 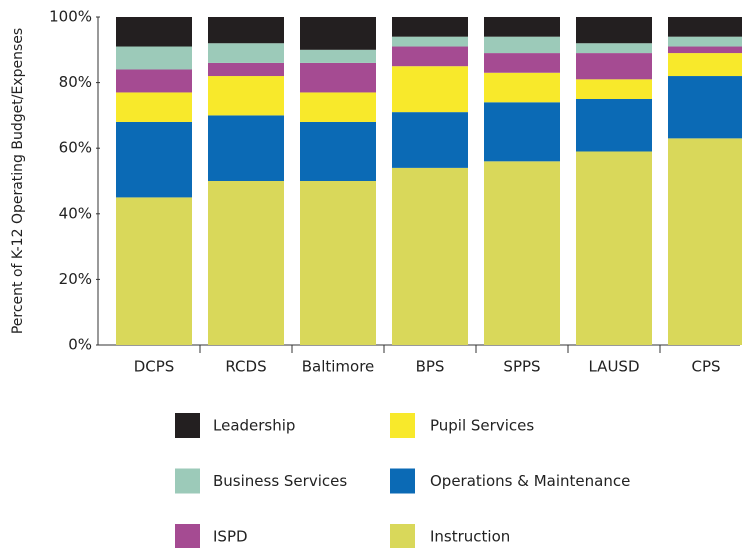 I want to click on legend-label: Pupil Services, so click(x=482, y=426).